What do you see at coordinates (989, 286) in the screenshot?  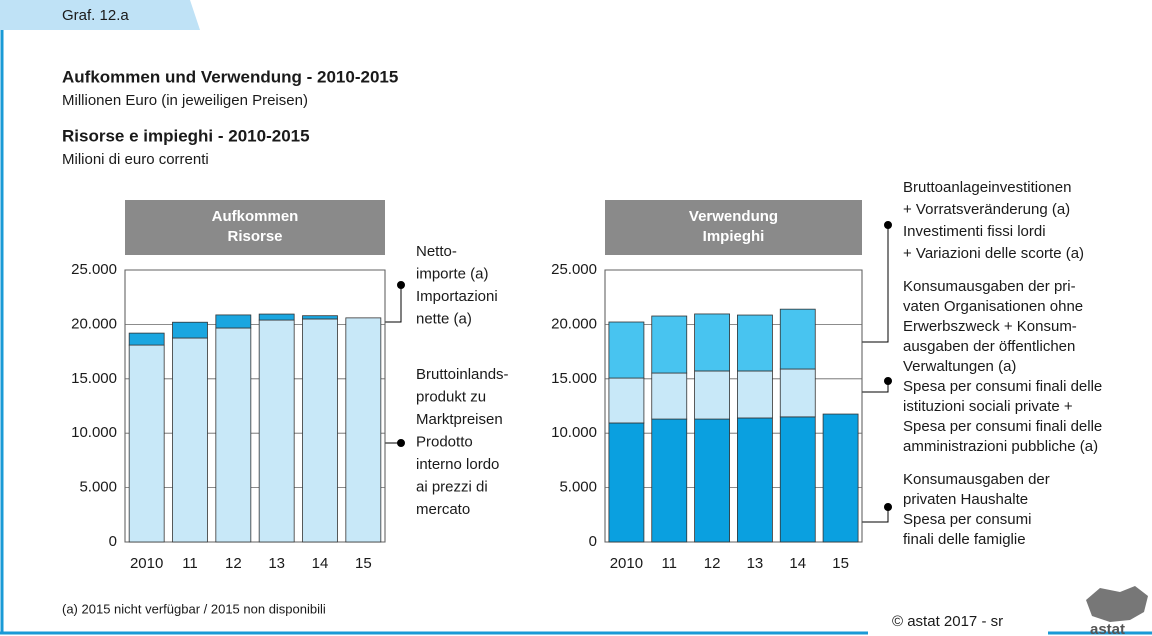 I see `series-label: Konsumausgaben der pri-` at bounding box center [989, 286].